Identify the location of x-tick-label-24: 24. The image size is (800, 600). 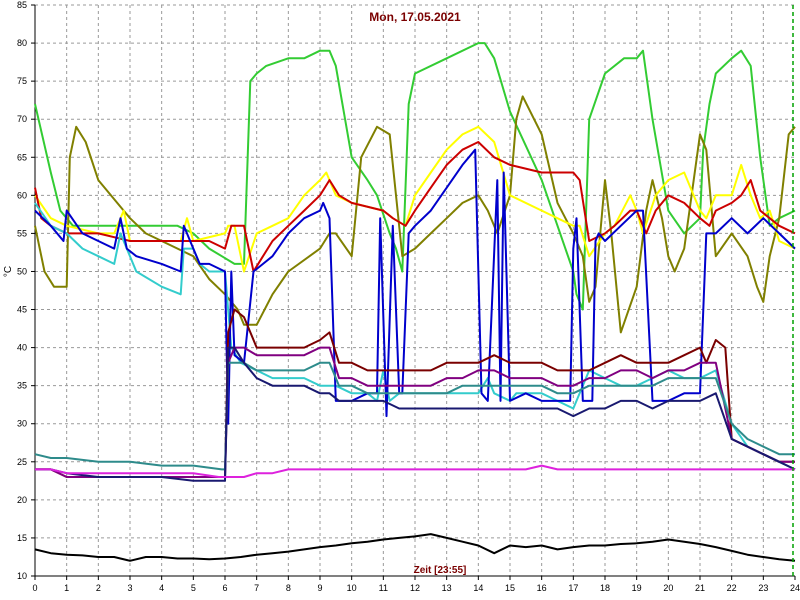
(795, 588).